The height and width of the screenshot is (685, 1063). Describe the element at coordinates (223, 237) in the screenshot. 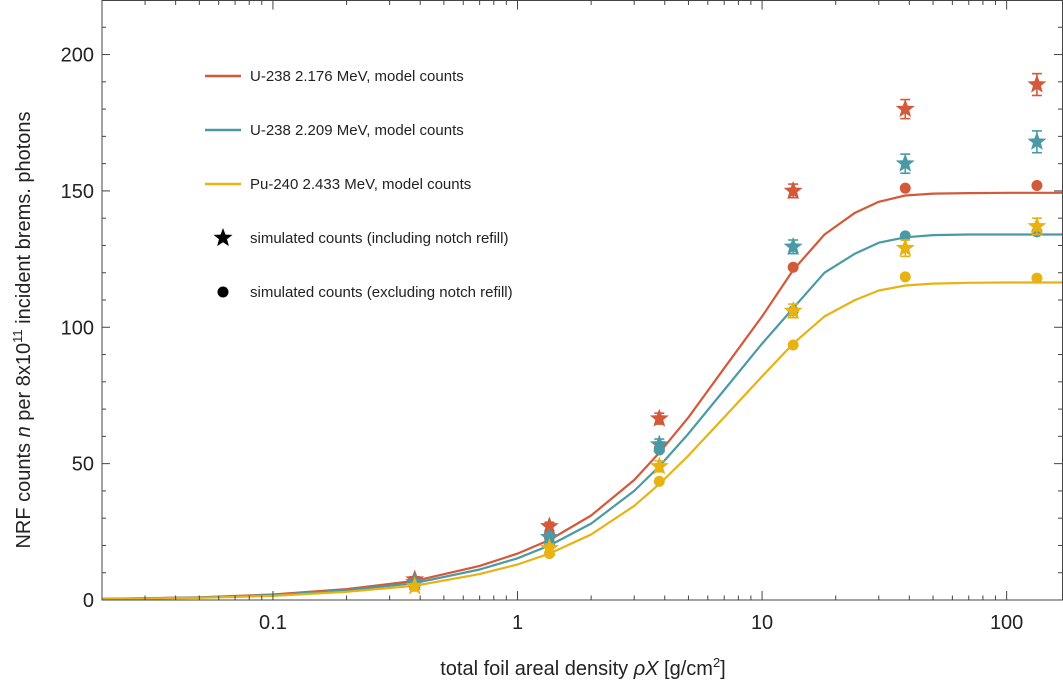

I see `legend-star-icon` at that location.